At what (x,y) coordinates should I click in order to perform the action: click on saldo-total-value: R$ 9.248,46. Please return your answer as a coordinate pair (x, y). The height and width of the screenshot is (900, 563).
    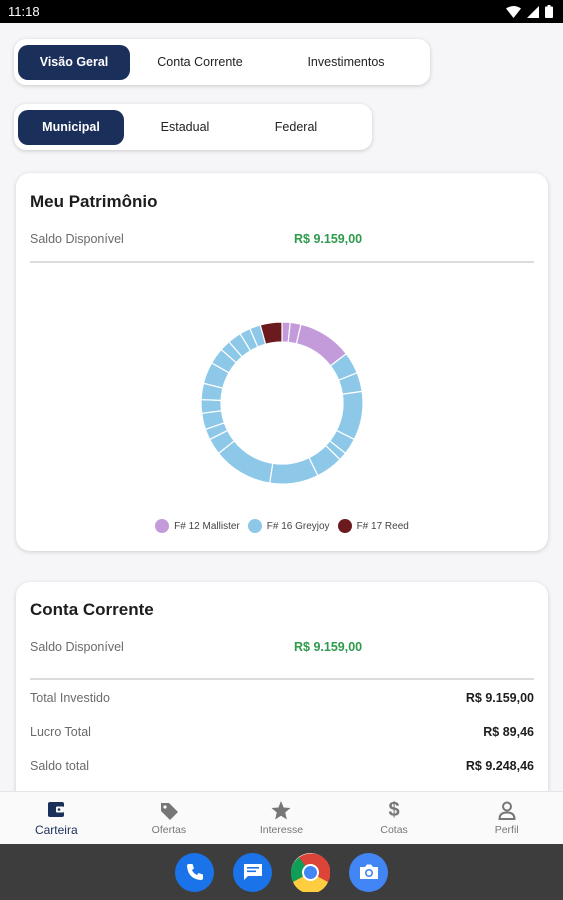
    Looking at the image, I should click on (499, 766).